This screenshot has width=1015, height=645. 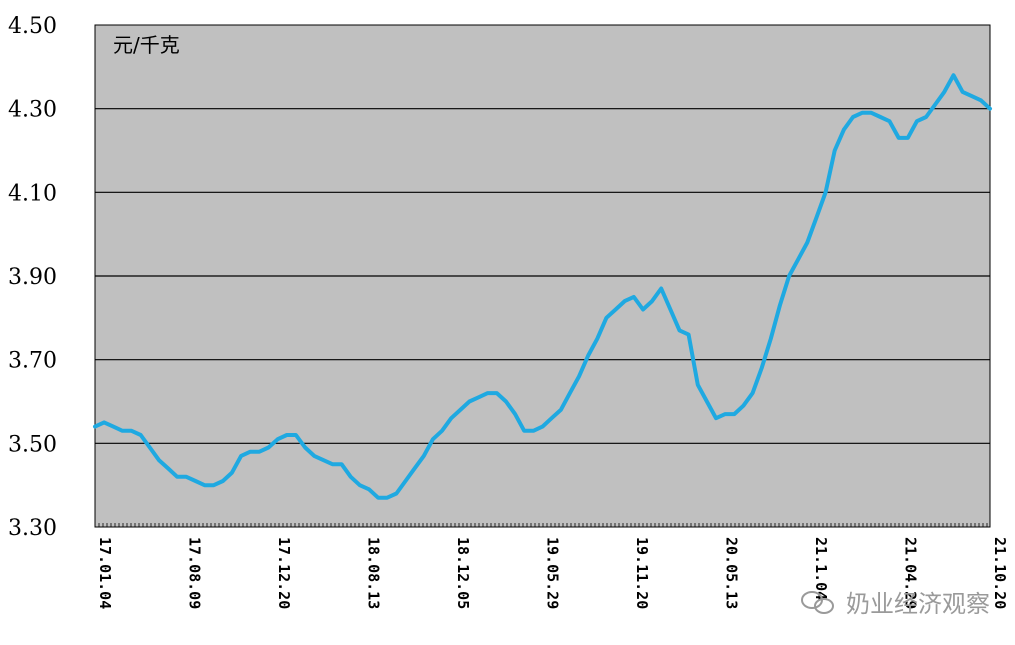 I want to click on x-tick-label: 21.1.04, so click(x=821, y=568).